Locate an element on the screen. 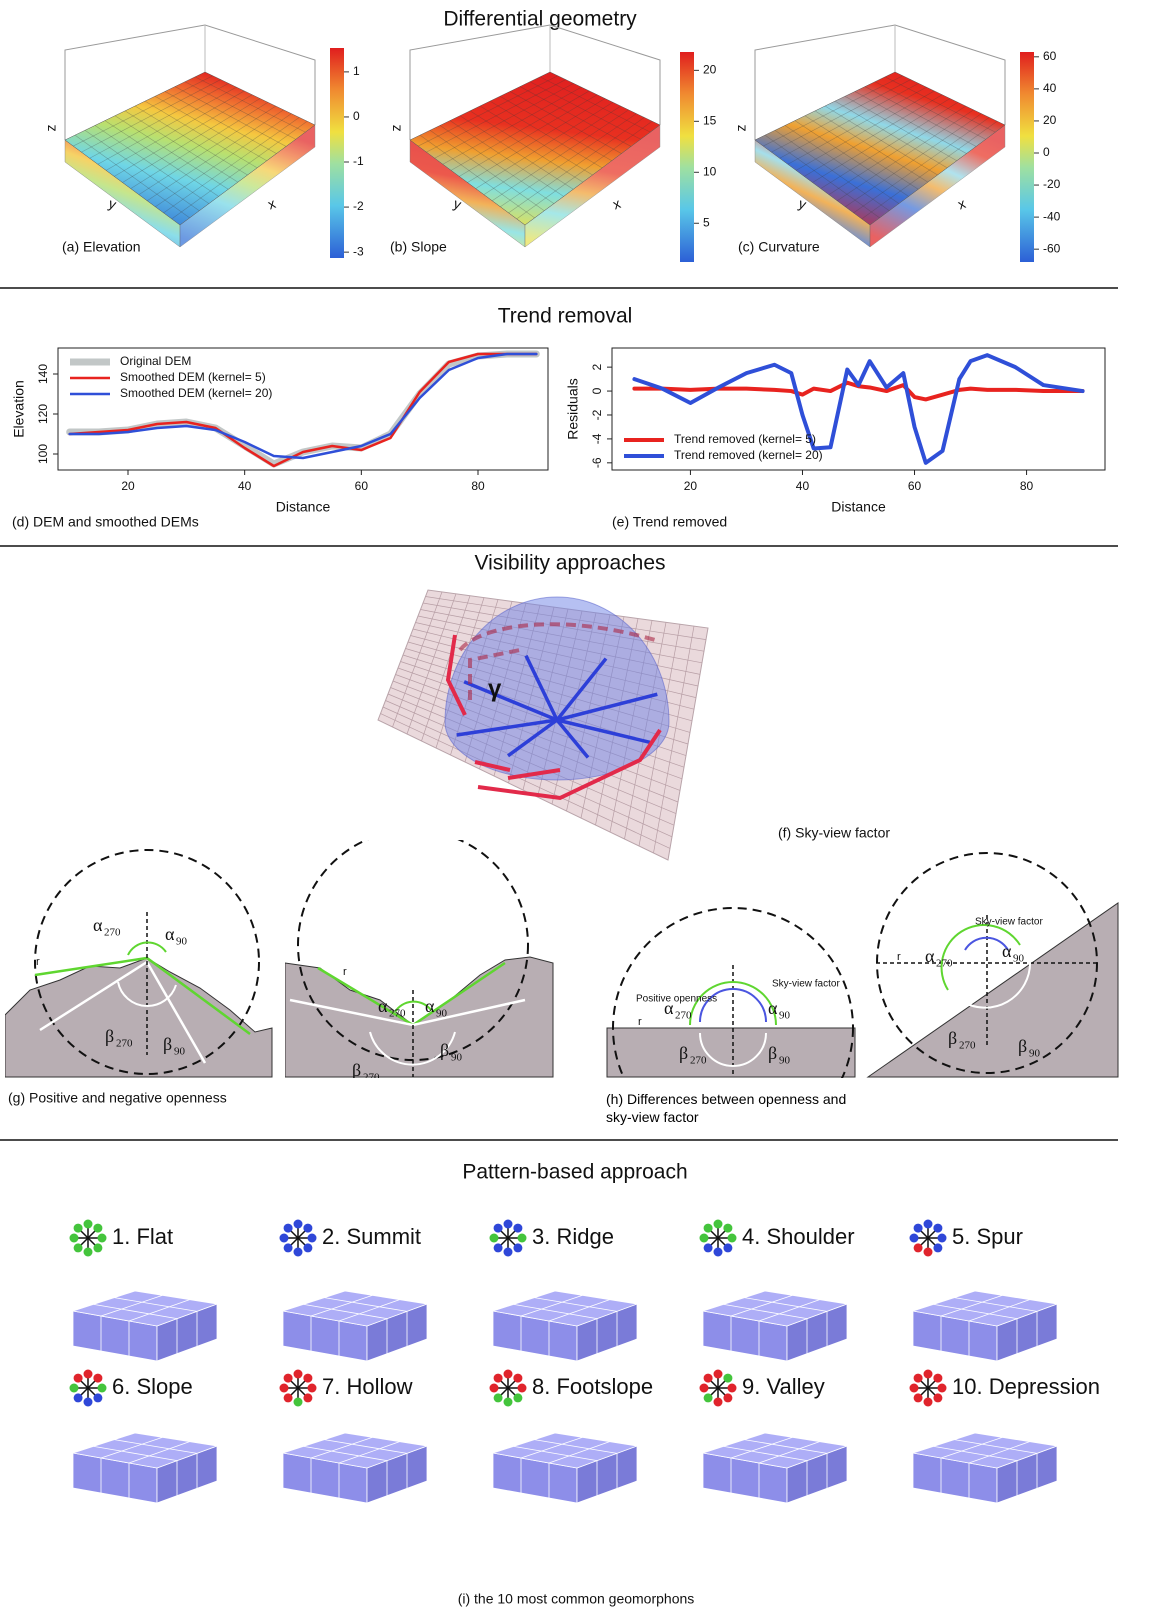 Image resolution: width=1152 pixels, height=1615 pixels. colorbar is located at coordinates (1027, 157).